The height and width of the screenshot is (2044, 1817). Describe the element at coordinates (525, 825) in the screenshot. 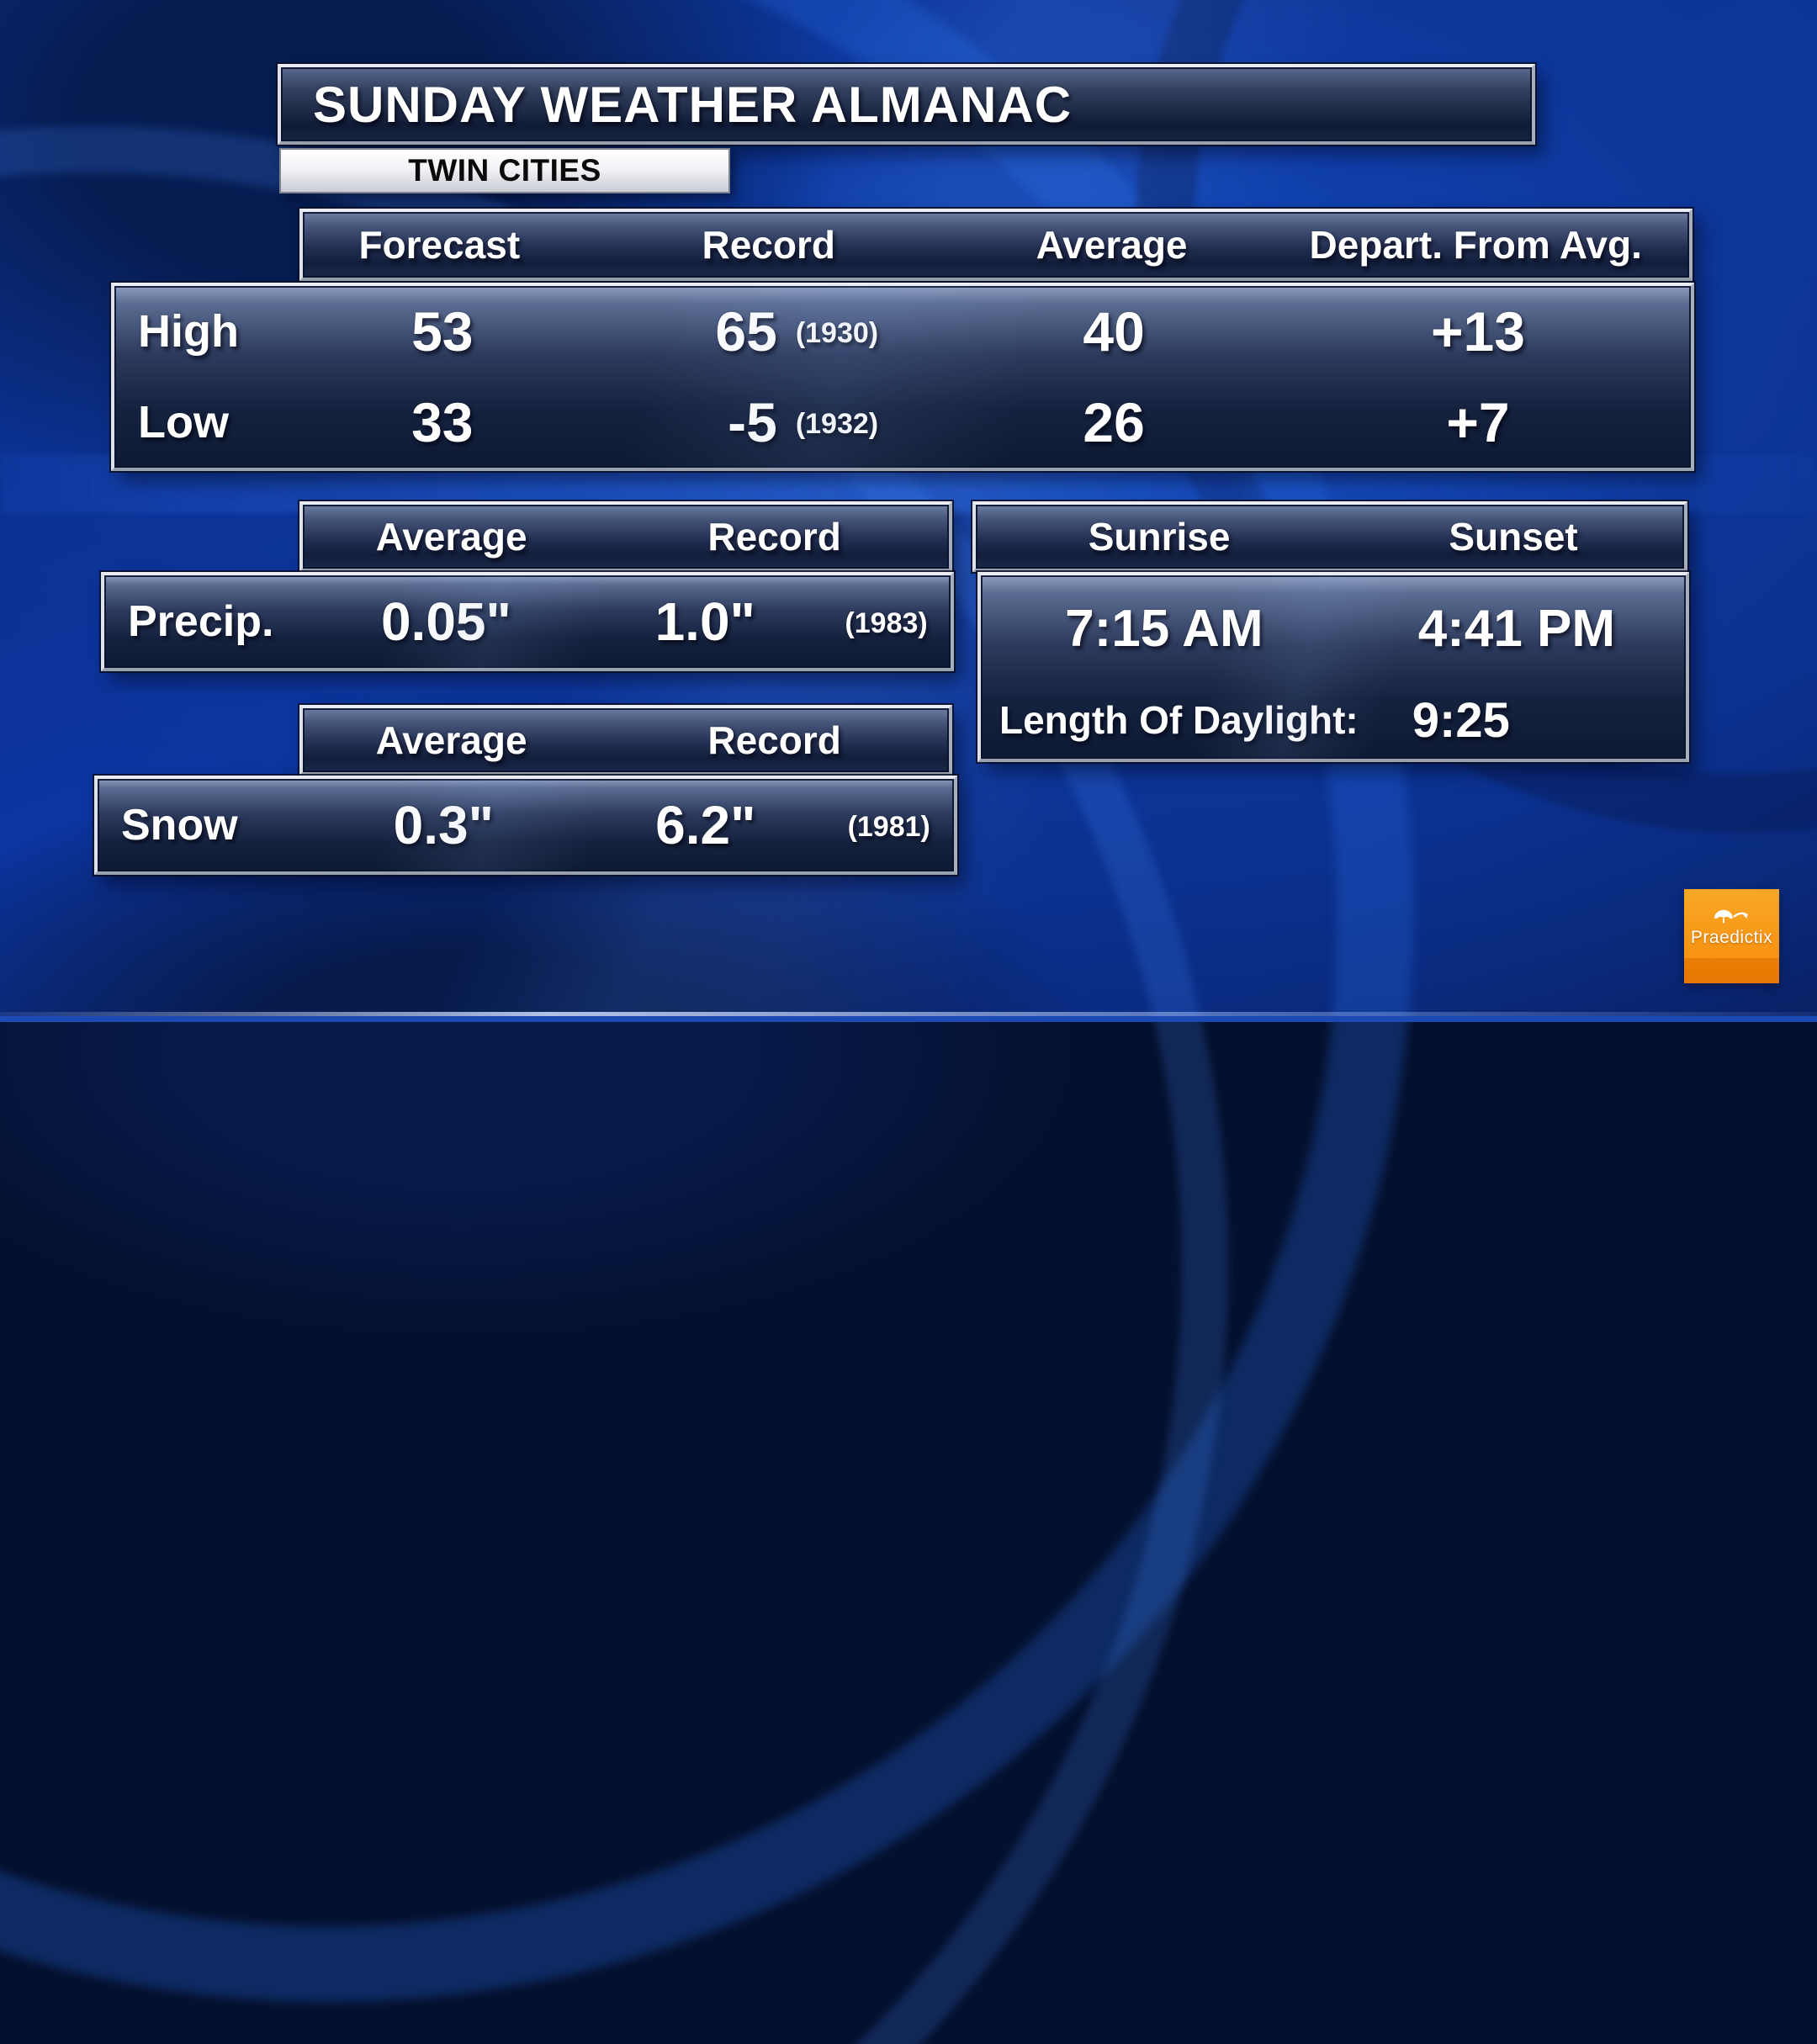

I see `snow-table-body: Snow 0.3" 6.2" (1981)` at that location.